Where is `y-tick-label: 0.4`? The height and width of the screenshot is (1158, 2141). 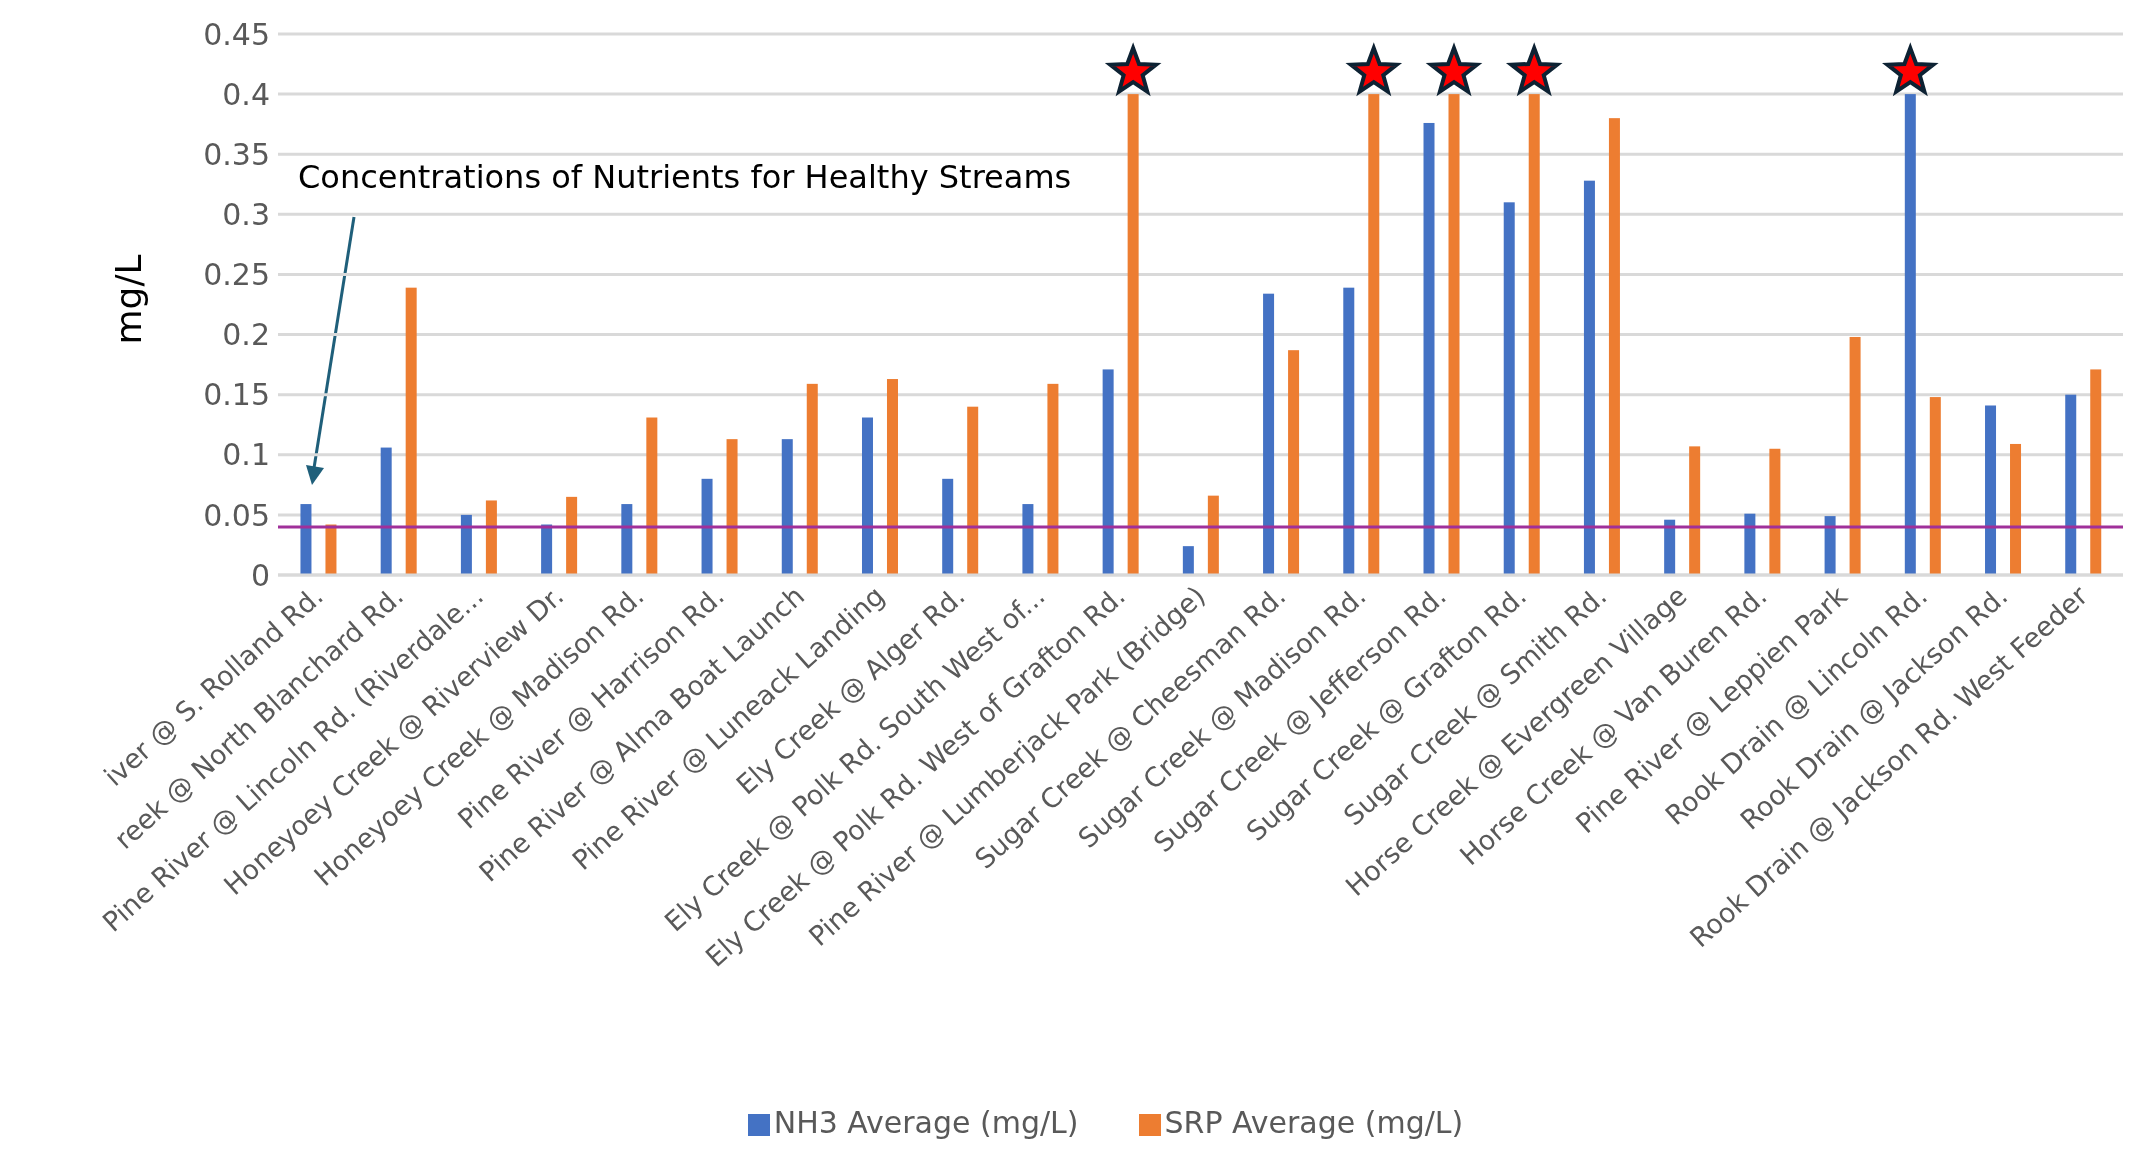 y-tick-label: 0.4 is located at coordinates (246, 94).